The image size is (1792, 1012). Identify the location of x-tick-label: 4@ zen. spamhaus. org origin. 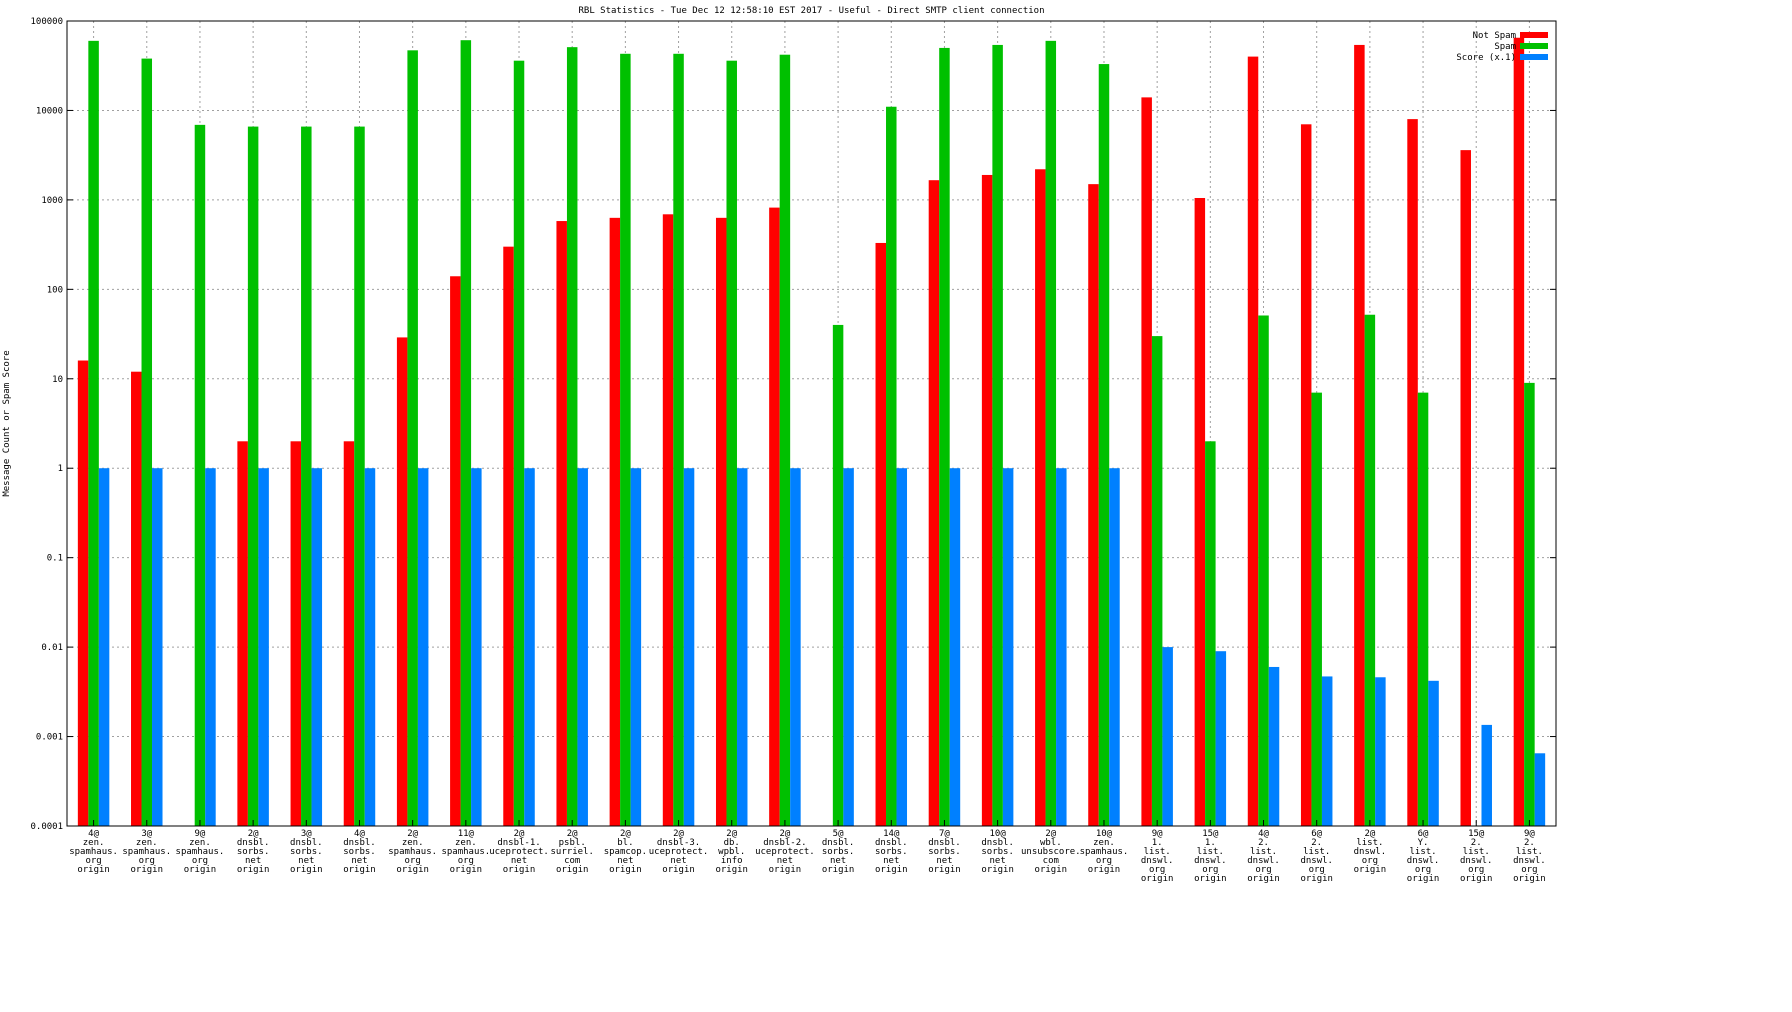
(93, 852).